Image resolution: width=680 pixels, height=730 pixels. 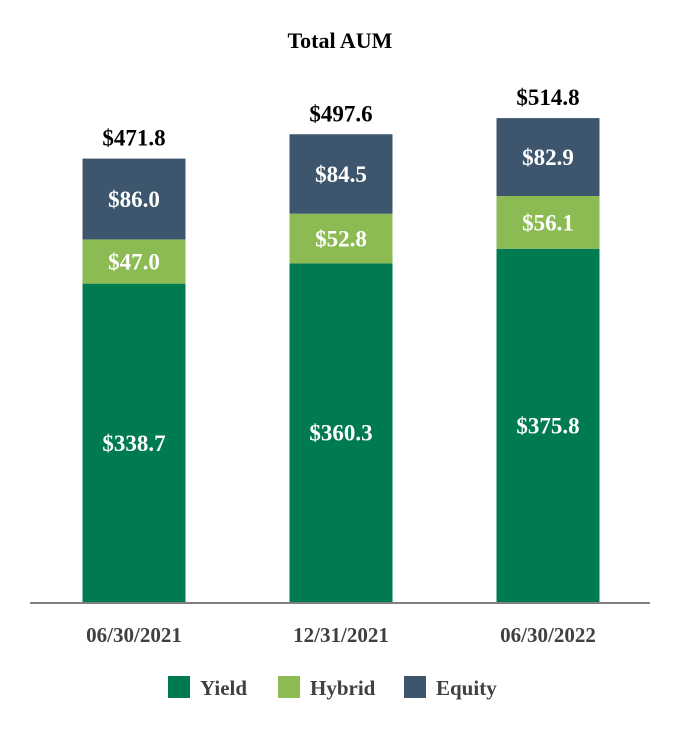 I want to click on legend: Yield Hybrid Equity, so click(x=332, y=688).